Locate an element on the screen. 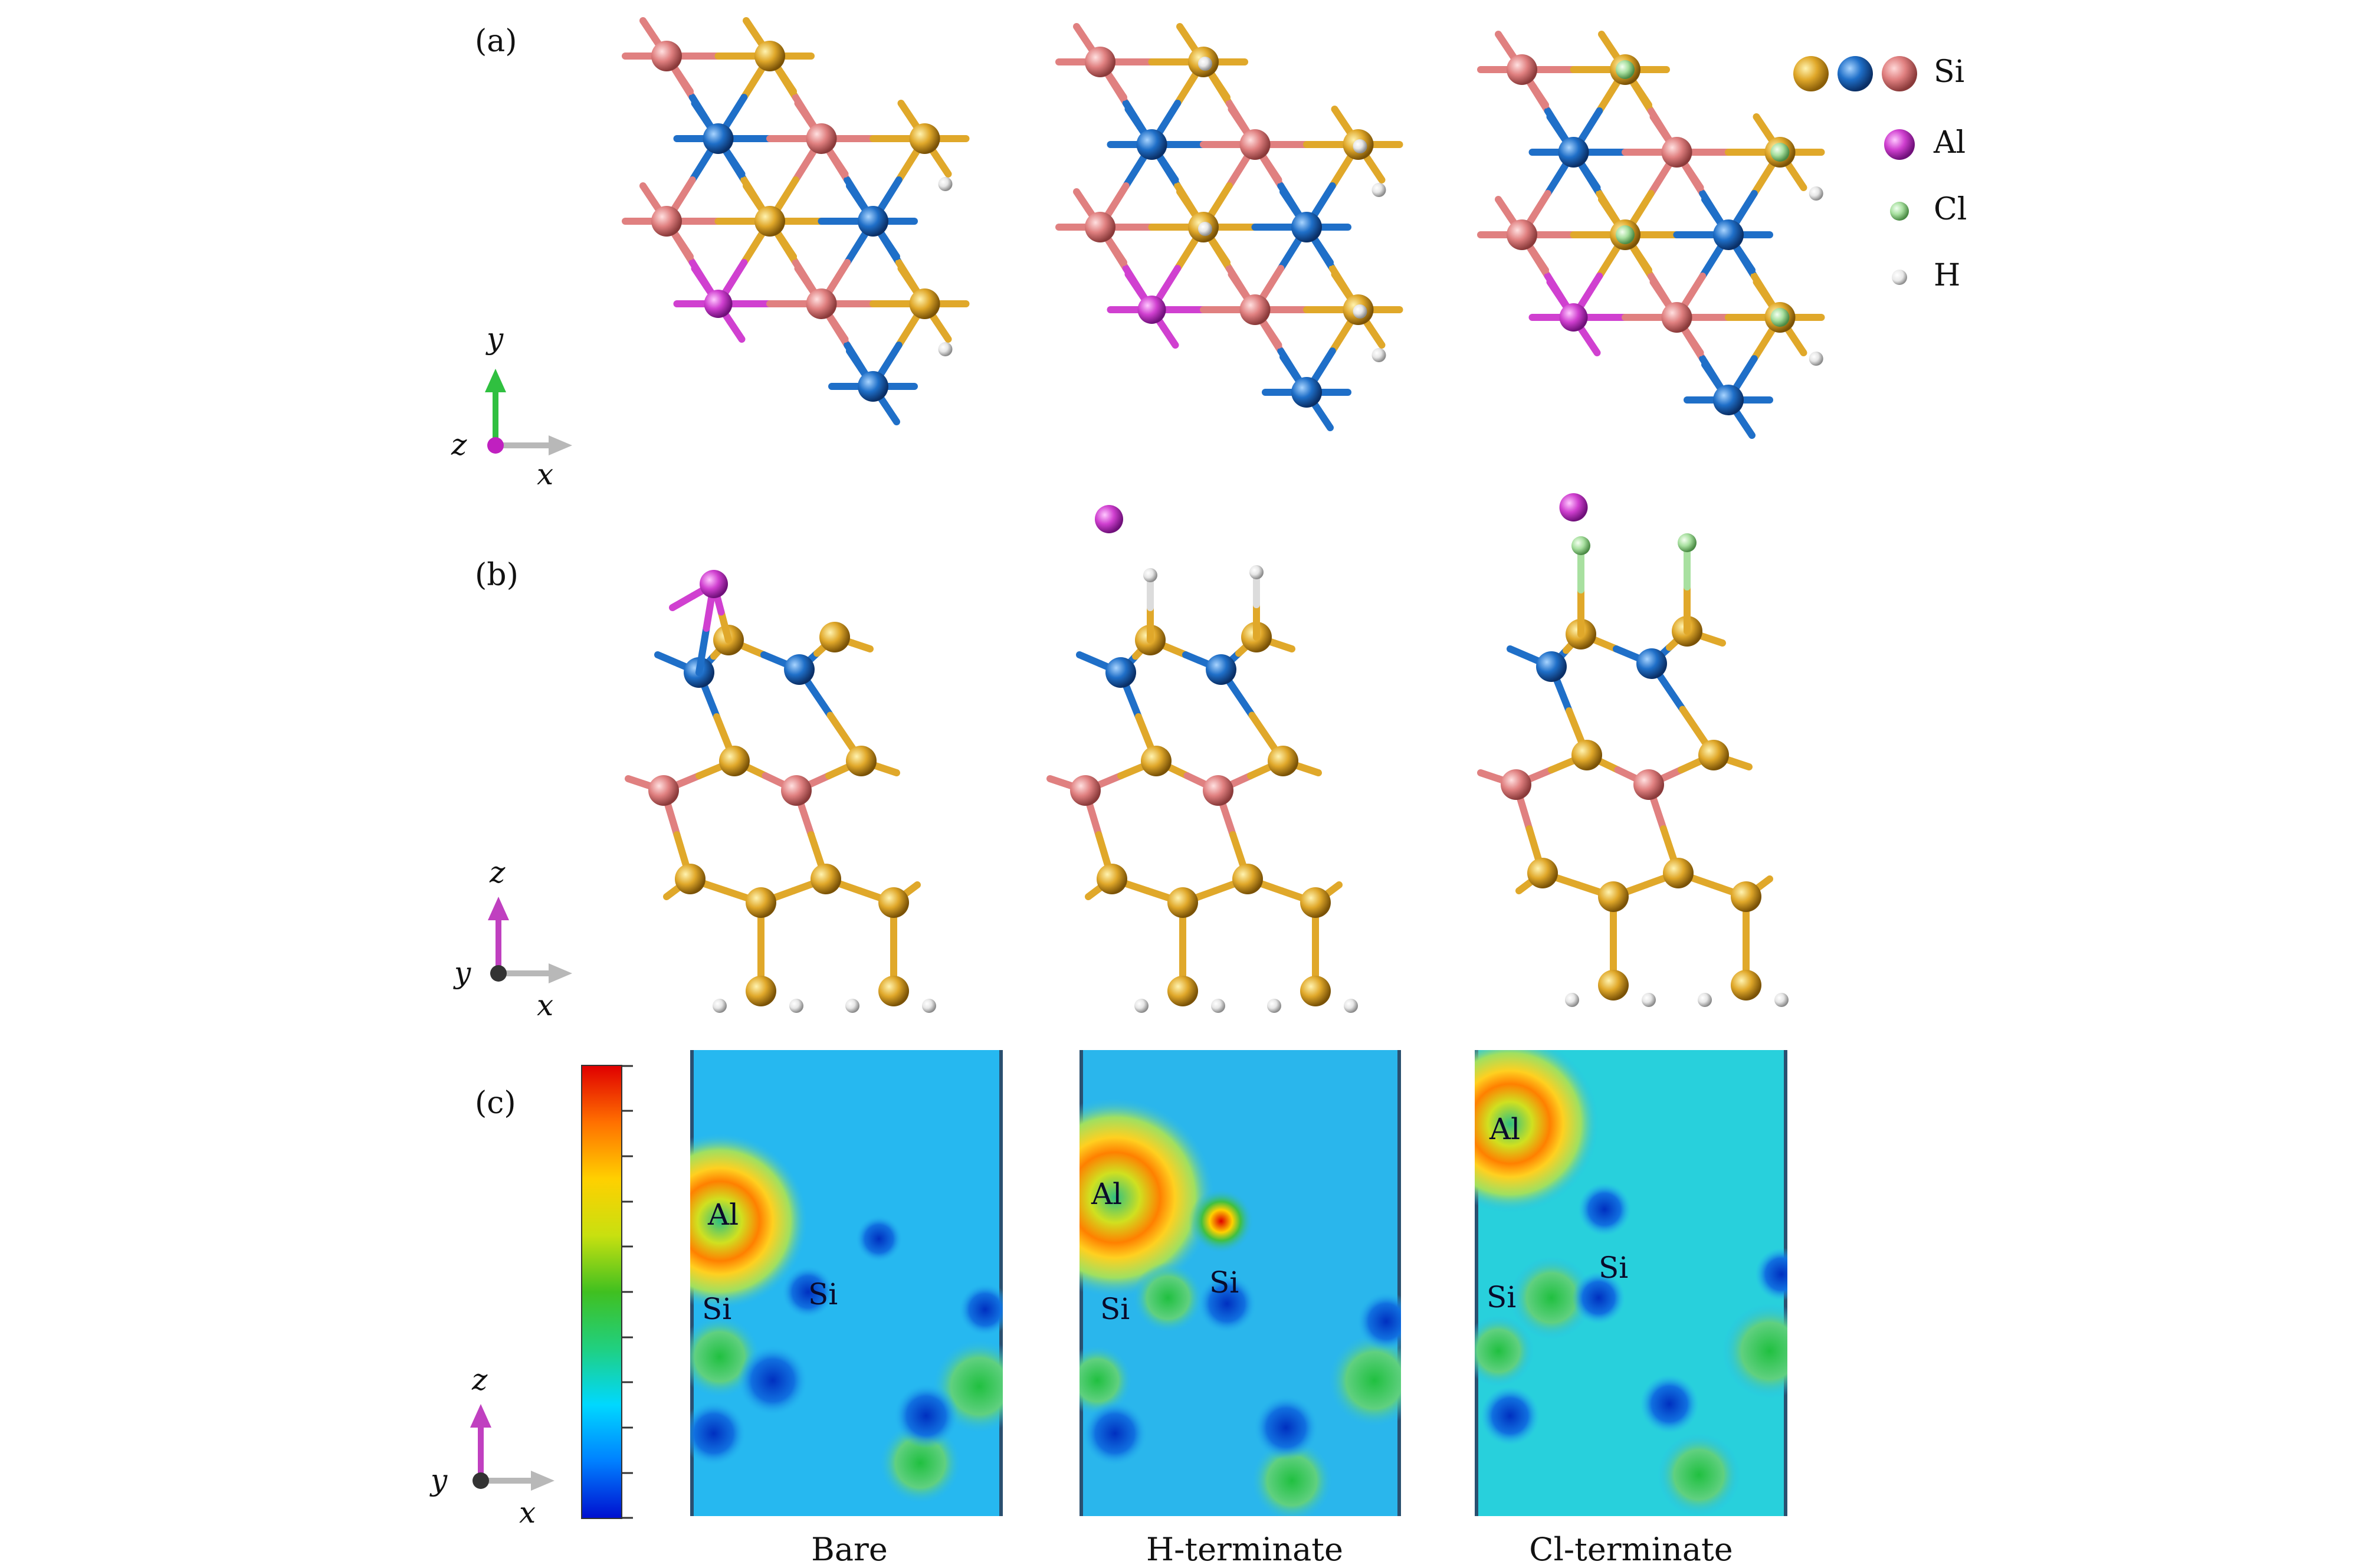 The width and height of the screenshot is (2369, 1568). axis-c-up: z is located at coordinates (480, 1380).